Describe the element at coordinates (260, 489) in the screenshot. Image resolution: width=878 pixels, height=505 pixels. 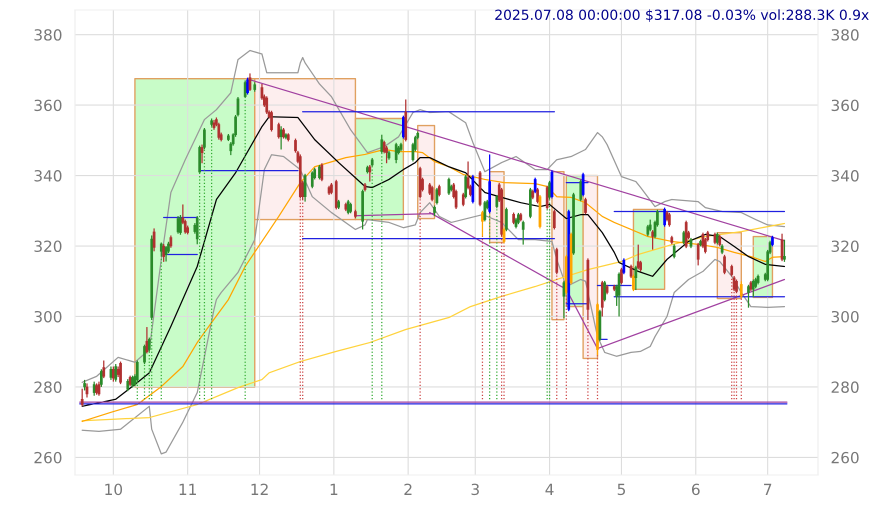
I see `x-tick-label: 12` at that location.